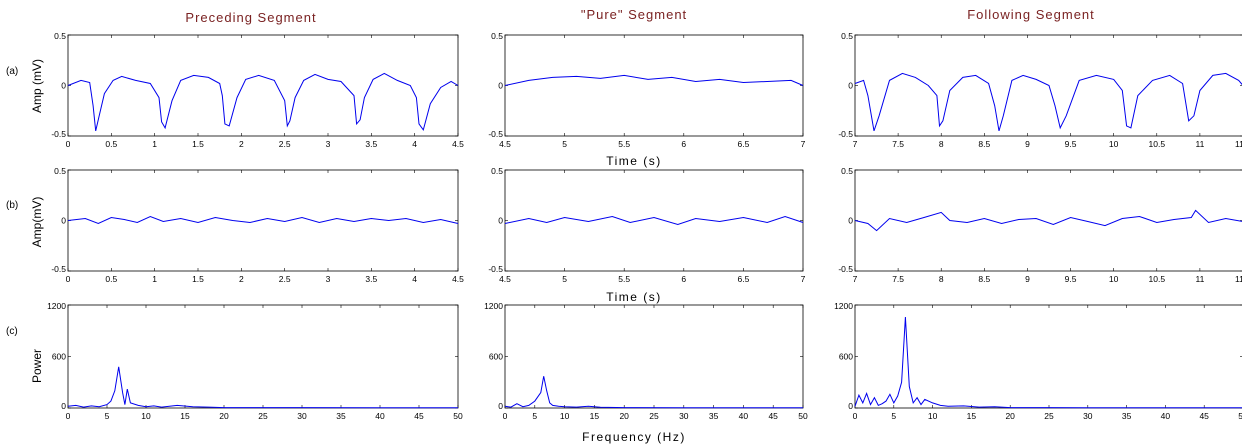 The height and width of the screenshot is (447, 1242). What do you see at coordinates (12, 71) in the screenshot?
I see `row-label-a: (a)` at bounding box center [12, 71].